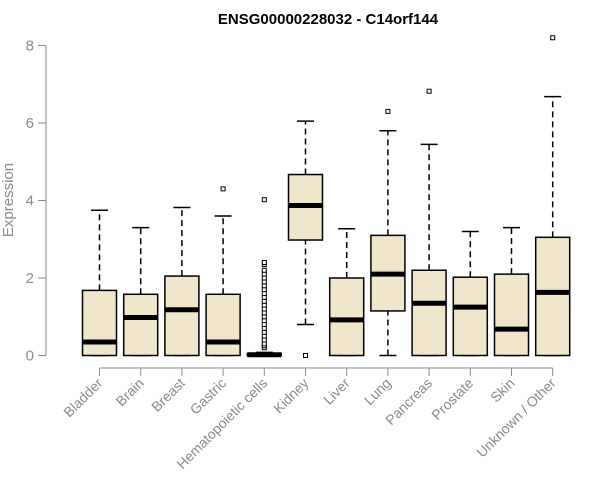  What do you see at coordinates (168, 395) in the screenshot?
I see `x-tick-label: Breast` at bounding box center [168, 395].